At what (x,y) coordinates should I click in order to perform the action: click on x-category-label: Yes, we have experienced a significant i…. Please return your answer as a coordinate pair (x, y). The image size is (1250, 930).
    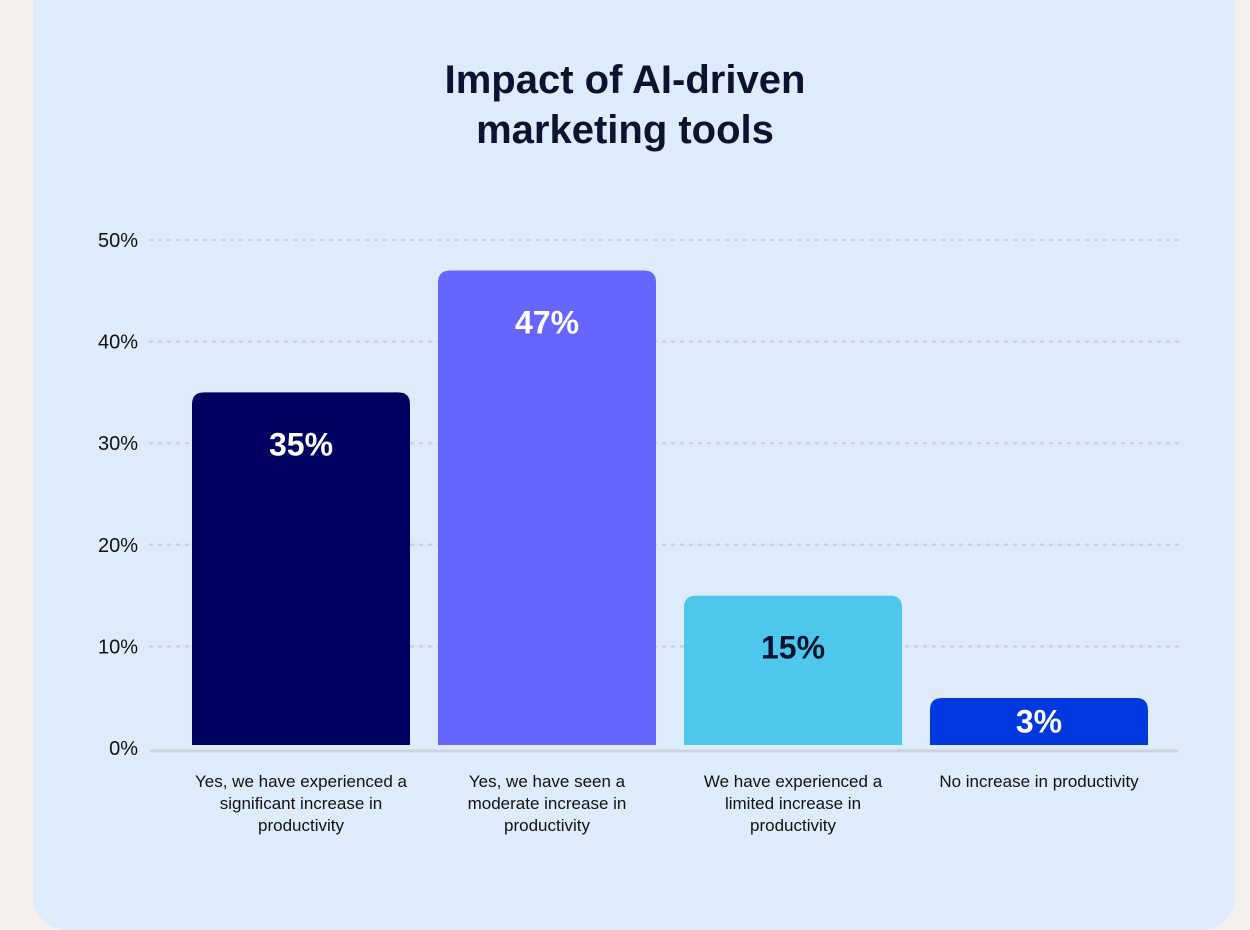
    Looking at the image, I should click on (301, 803).